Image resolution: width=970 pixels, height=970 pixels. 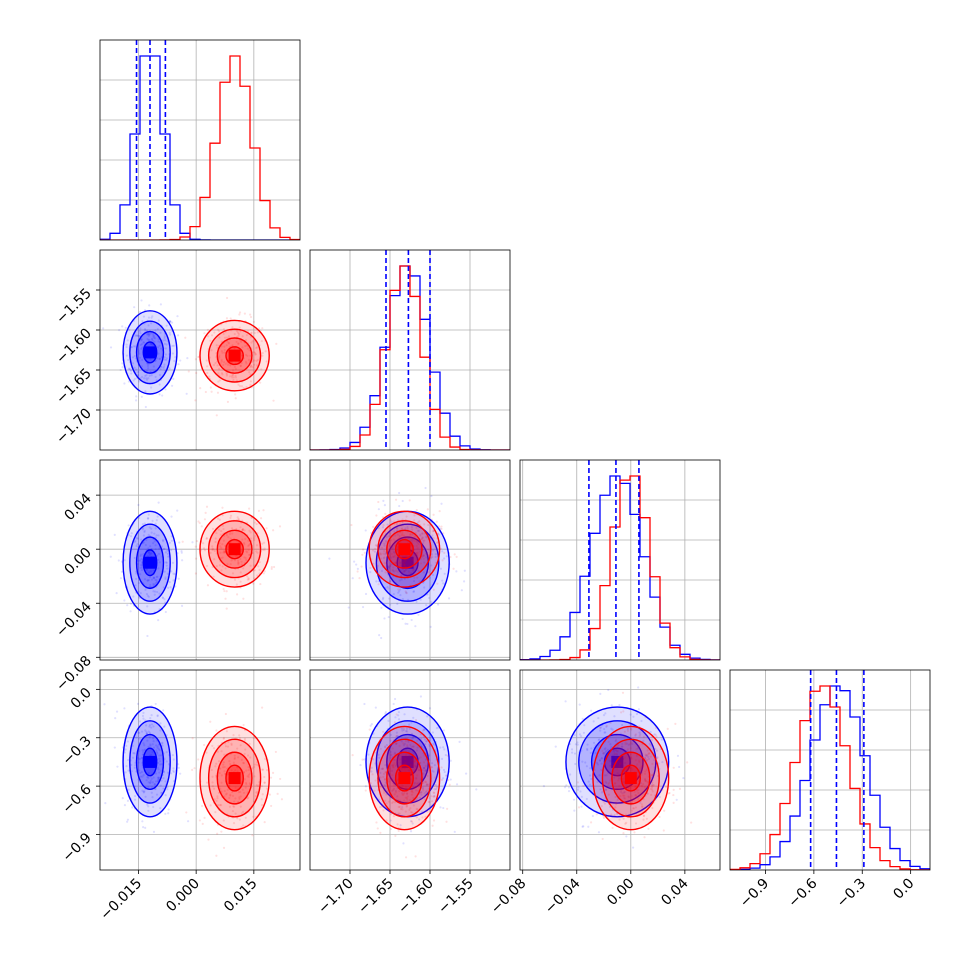 What do you see at coordinates (74, 674) in the screenshot?
I see `y-tick-label: −0.08` at bounding box center [74, 674].